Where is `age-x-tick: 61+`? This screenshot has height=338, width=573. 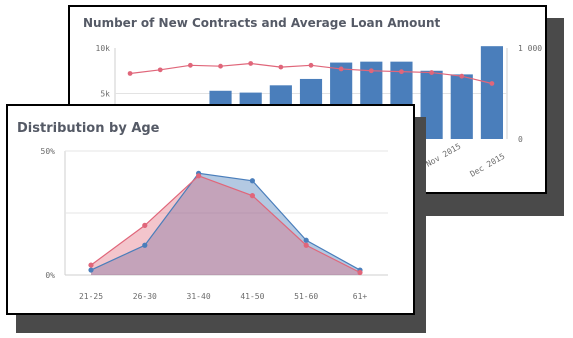 age-x-tick: 61+ is located at coordinates (360, 296).